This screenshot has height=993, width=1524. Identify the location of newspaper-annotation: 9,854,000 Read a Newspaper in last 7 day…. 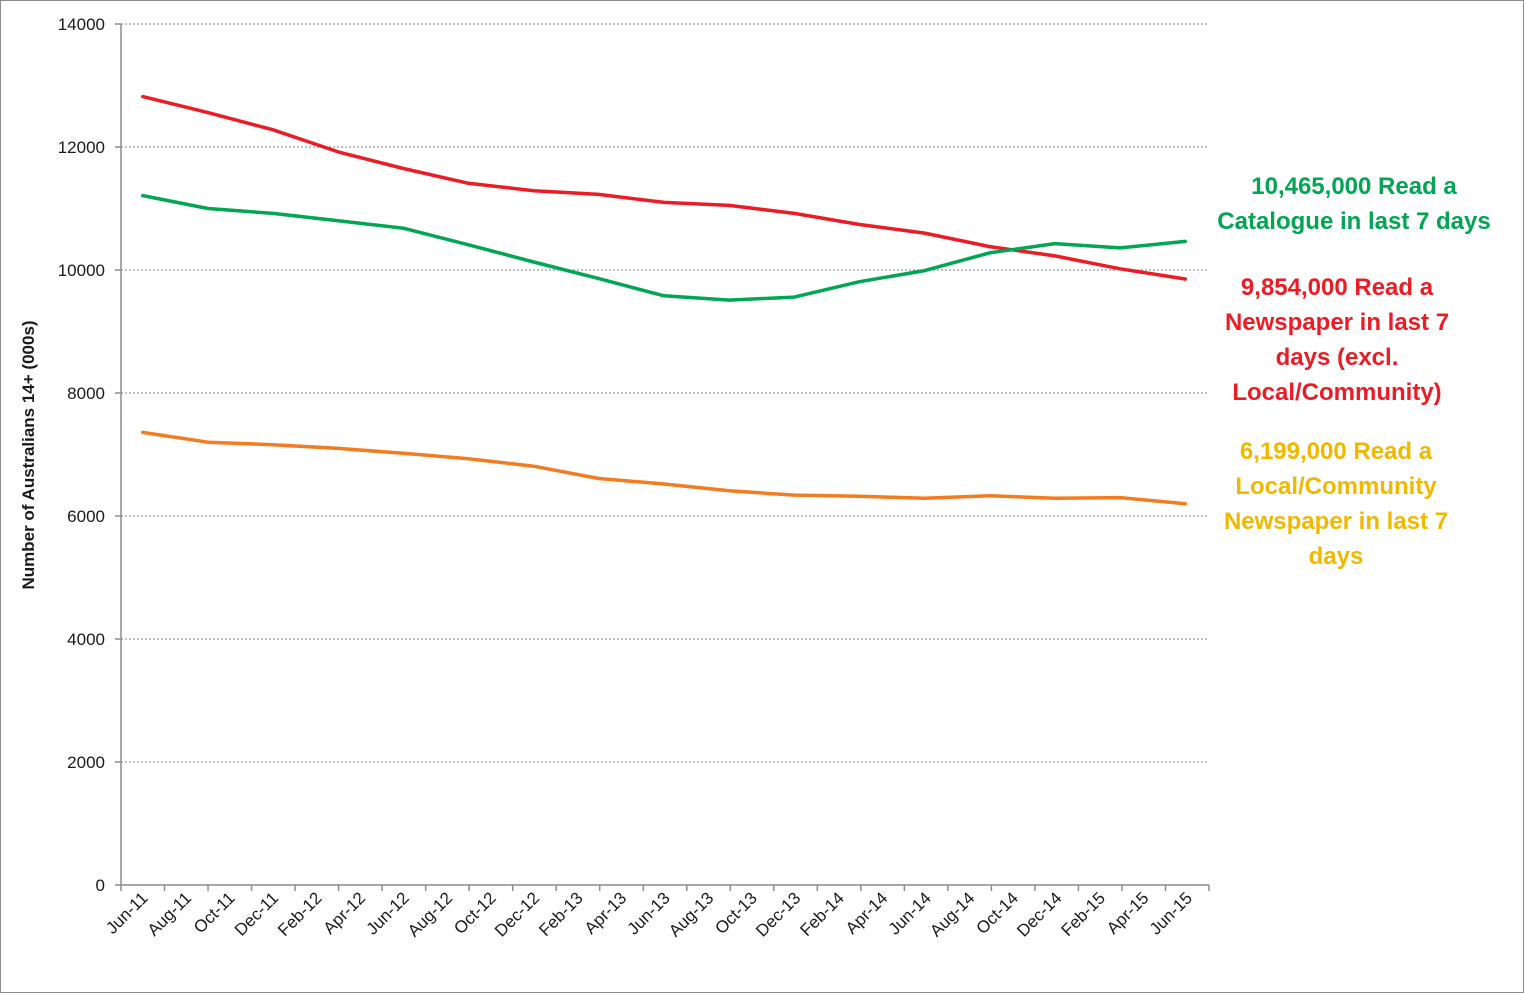
(1337, 340).